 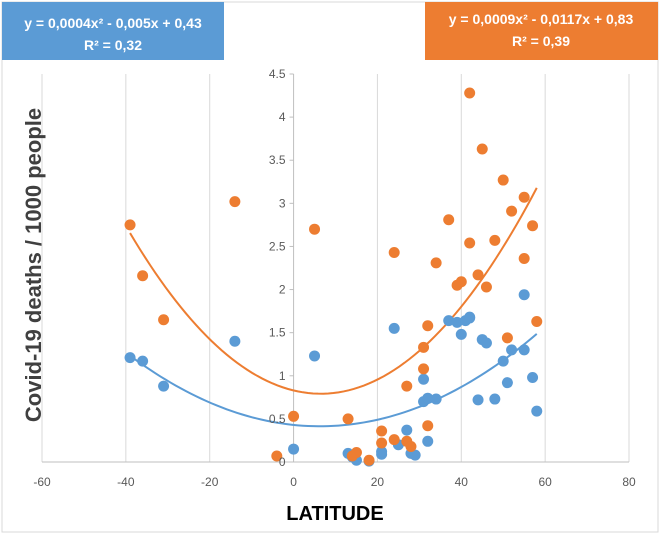 What do you see at coordinates (541, 19) in the screenshot?
I see `orange-equation-label: y = 0,0009x² - 0,0117x + 0,83` at bounding box center [541, 19].